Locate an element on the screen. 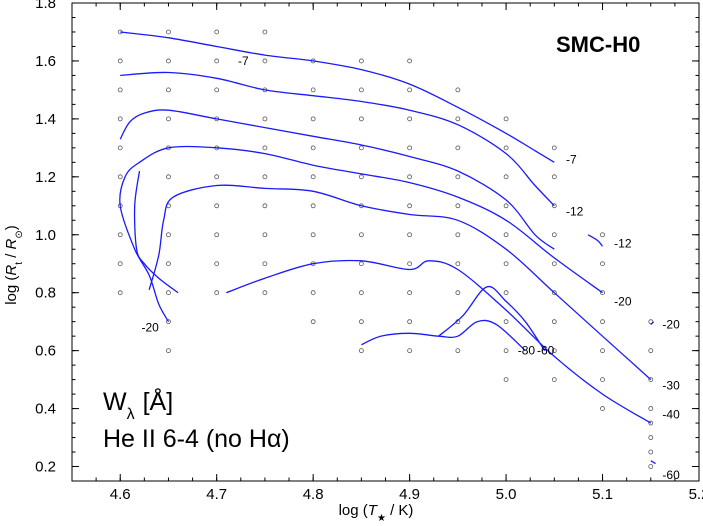 The height and width of the screenshot is (526, 703). x-tick-label: 5.0 is located at coordinates (506, 494).